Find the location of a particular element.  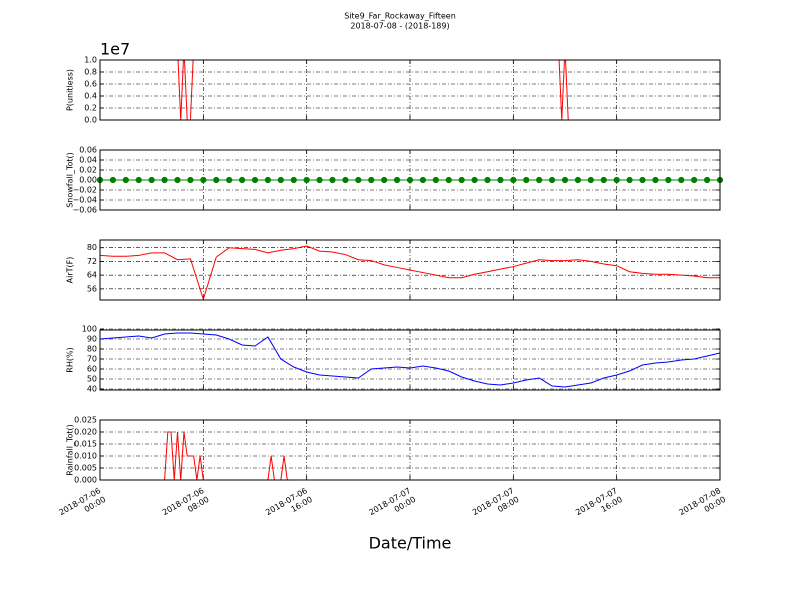

y-tick-label: 0.020 is located at coordinates (85, 432).